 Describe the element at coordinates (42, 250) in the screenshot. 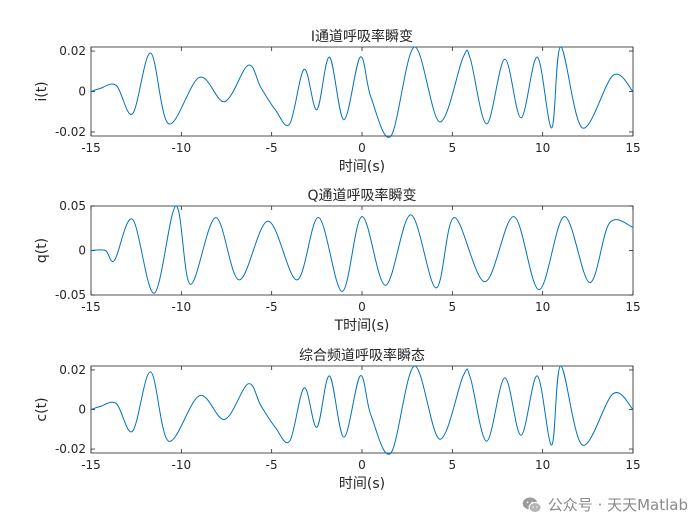

I see `y-axis-label: q(t)` at that location.